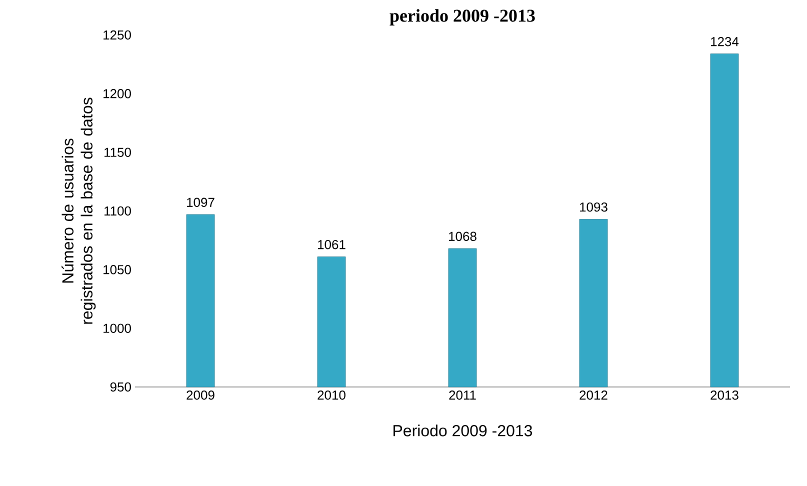 The width and height of the screenshot is (807, 486). Describe the element at coordinates (117, 93) in the screenshot. I see `y-tick-label: 1200` at that location.